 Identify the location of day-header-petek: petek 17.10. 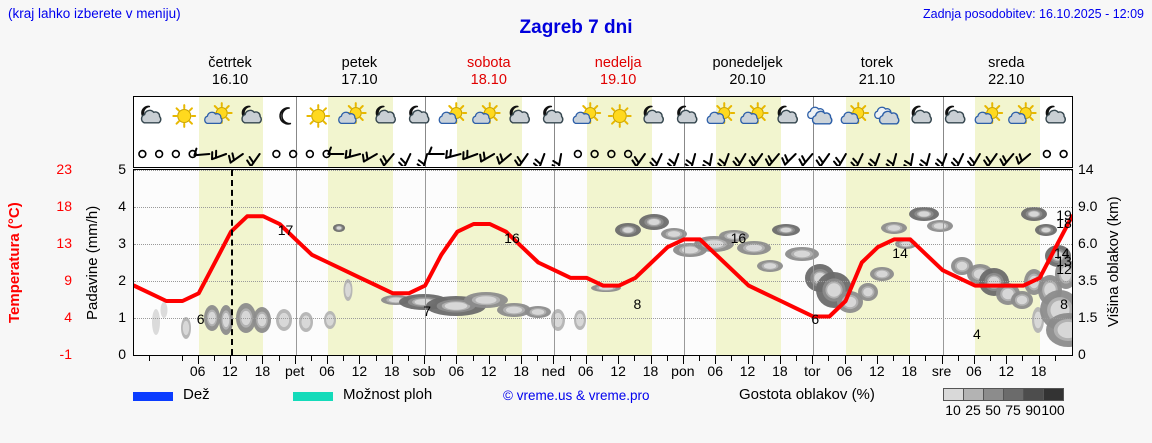
(359, 72).